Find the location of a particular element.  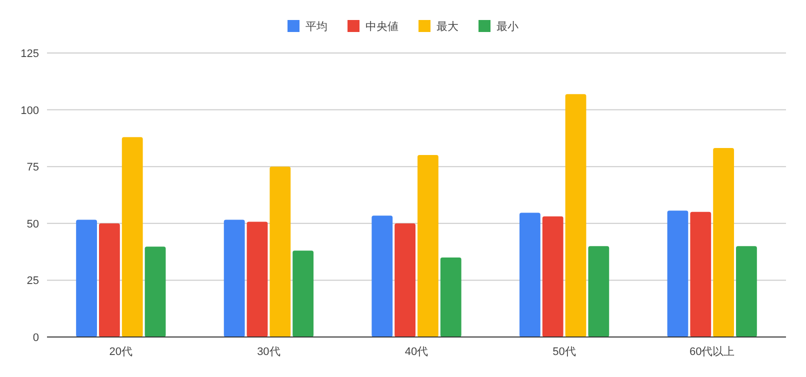

x-tick-label: 30代 is located at coordinates (268, 352).